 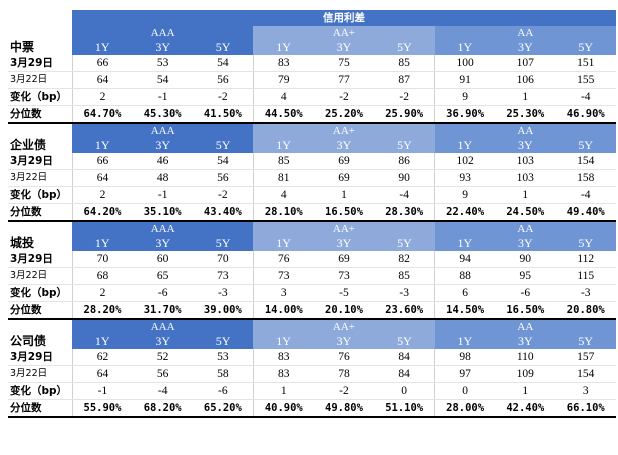 What do you see at coordinates (102, 293) in the screenshot?
I see `table-cell: 2` at bounding box center [102, 293].